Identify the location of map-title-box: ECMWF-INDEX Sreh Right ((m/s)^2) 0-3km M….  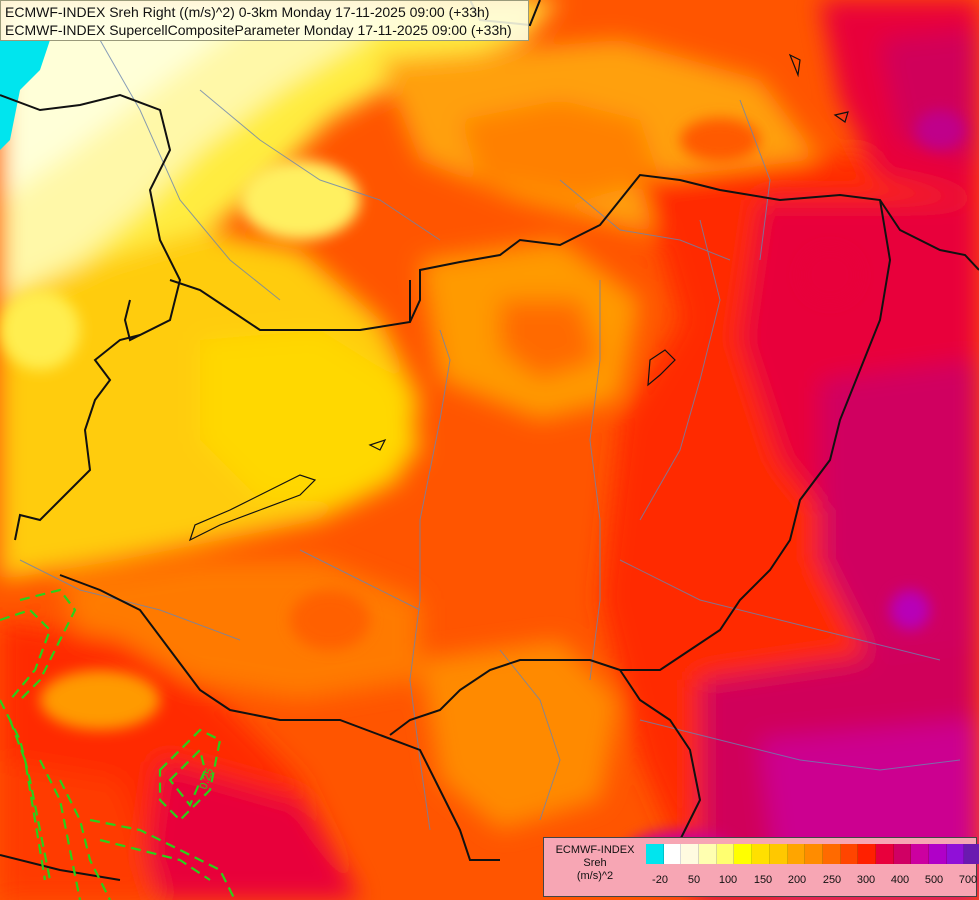
(264, 20).